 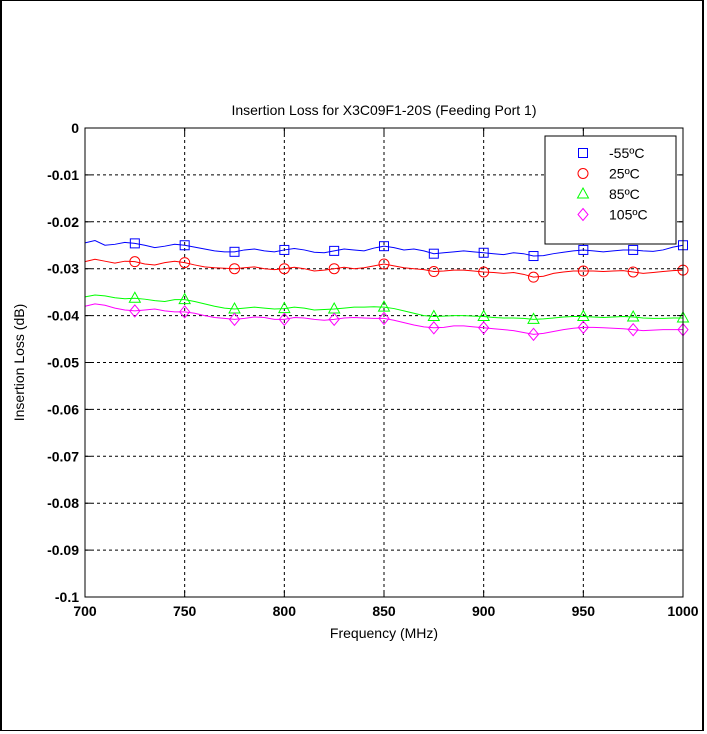 What do you see at coordinates (628, 215) in the screenshot?
I see `legend-entry-label: 105ºC` at bounding box center [628, 215].